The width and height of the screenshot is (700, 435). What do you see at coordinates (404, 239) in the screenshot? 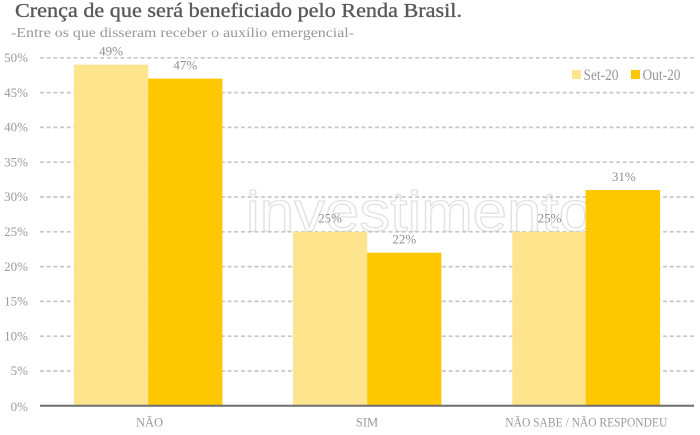
I see `svg-text: 22%` at bounding box center [404, 239].